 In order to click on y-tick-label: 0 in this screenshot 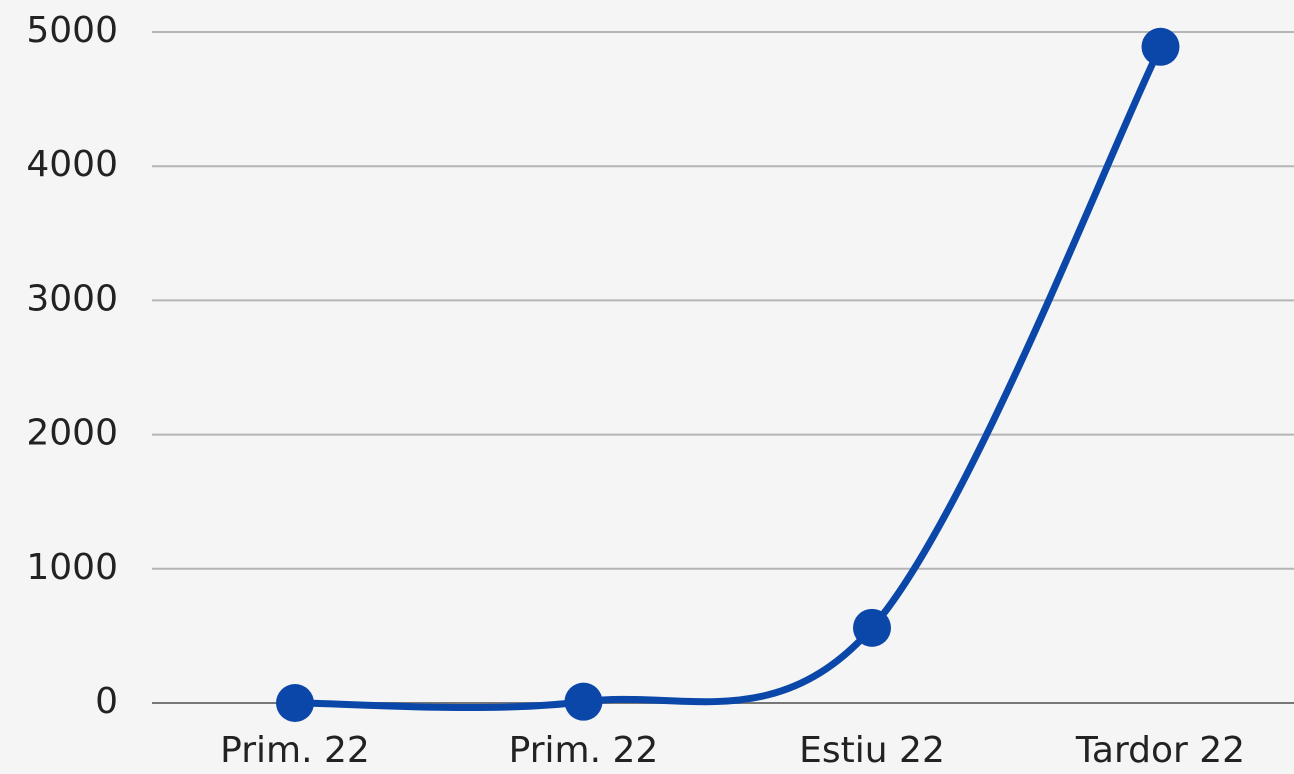, I will do `click(106, 701)`.